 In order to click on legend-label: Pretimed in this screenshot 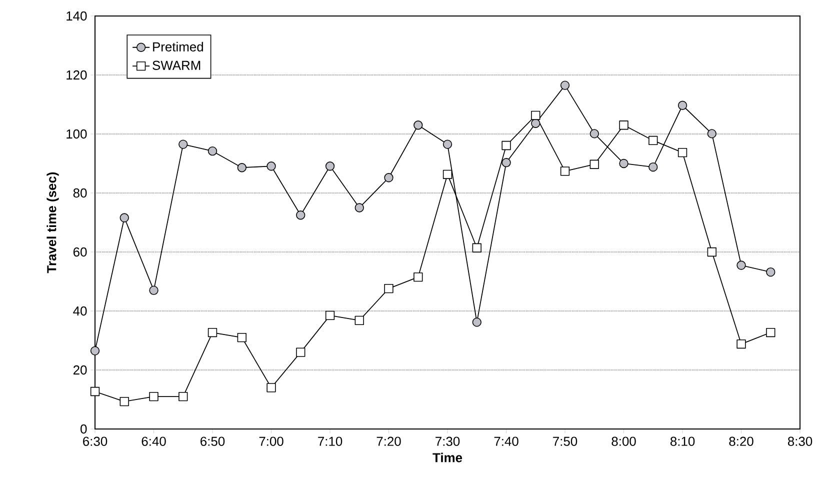, I will do `click(178, 47)`.